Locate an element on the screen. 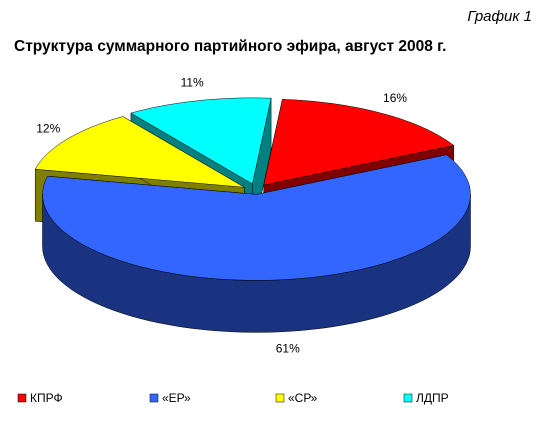  data-label: 16% is located at coordinates (395, 98).